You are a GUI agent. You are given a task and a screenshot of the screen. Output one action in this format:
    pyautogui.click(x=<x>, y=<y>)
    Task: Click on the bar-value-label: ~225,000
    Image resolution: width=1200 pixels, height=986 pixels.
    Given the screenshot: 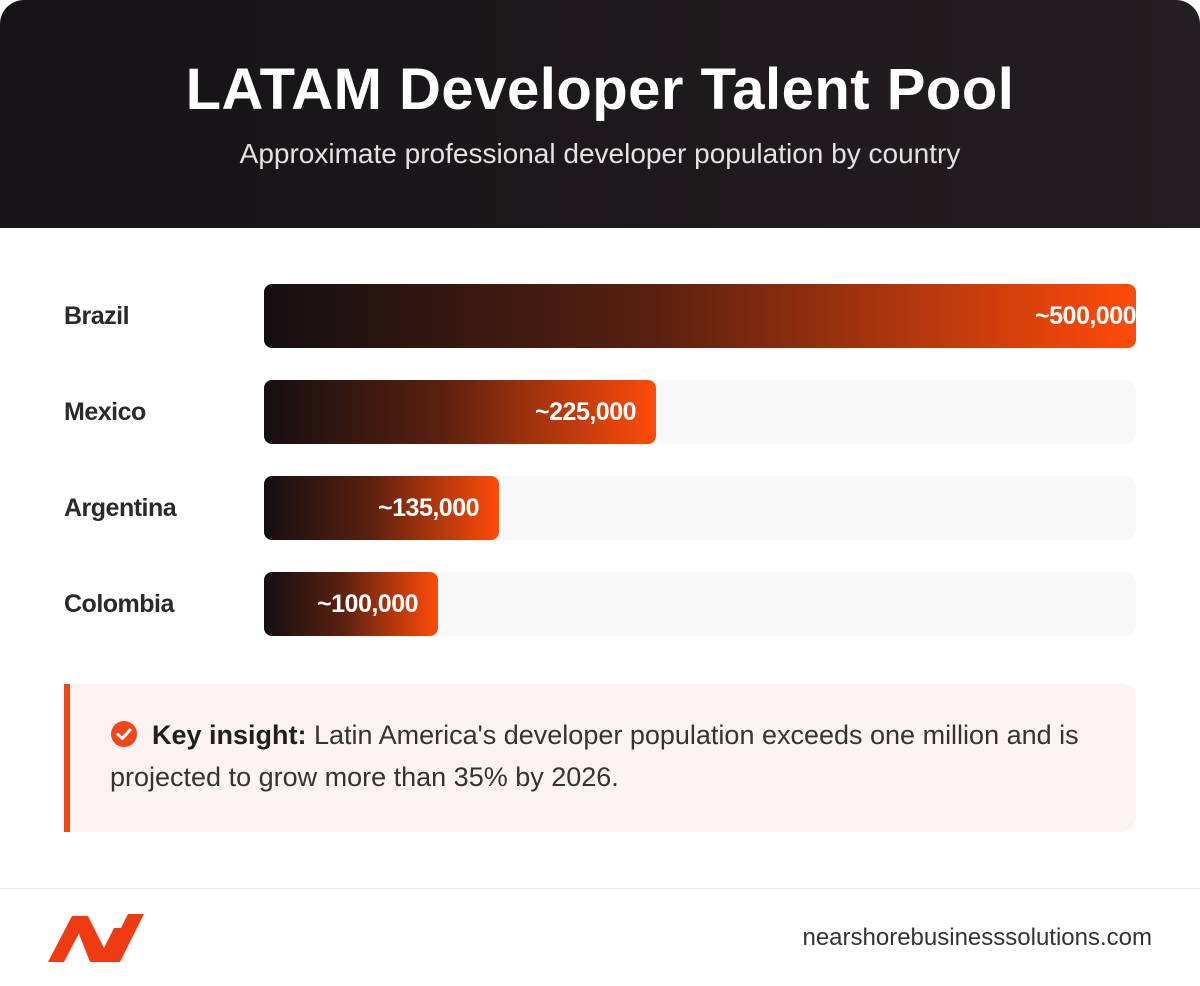 What is the action you would take?
    pyautogui.click(x=585, y=412)
    